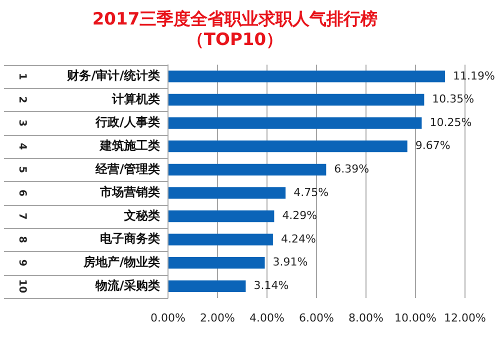 The width and height of the screenshot is (500, 347). What do you see at coordinates (113, 75) in the screenshot?
I see `y-tick-label: 财务/审计/统计类` at bounding box center [113, 75].